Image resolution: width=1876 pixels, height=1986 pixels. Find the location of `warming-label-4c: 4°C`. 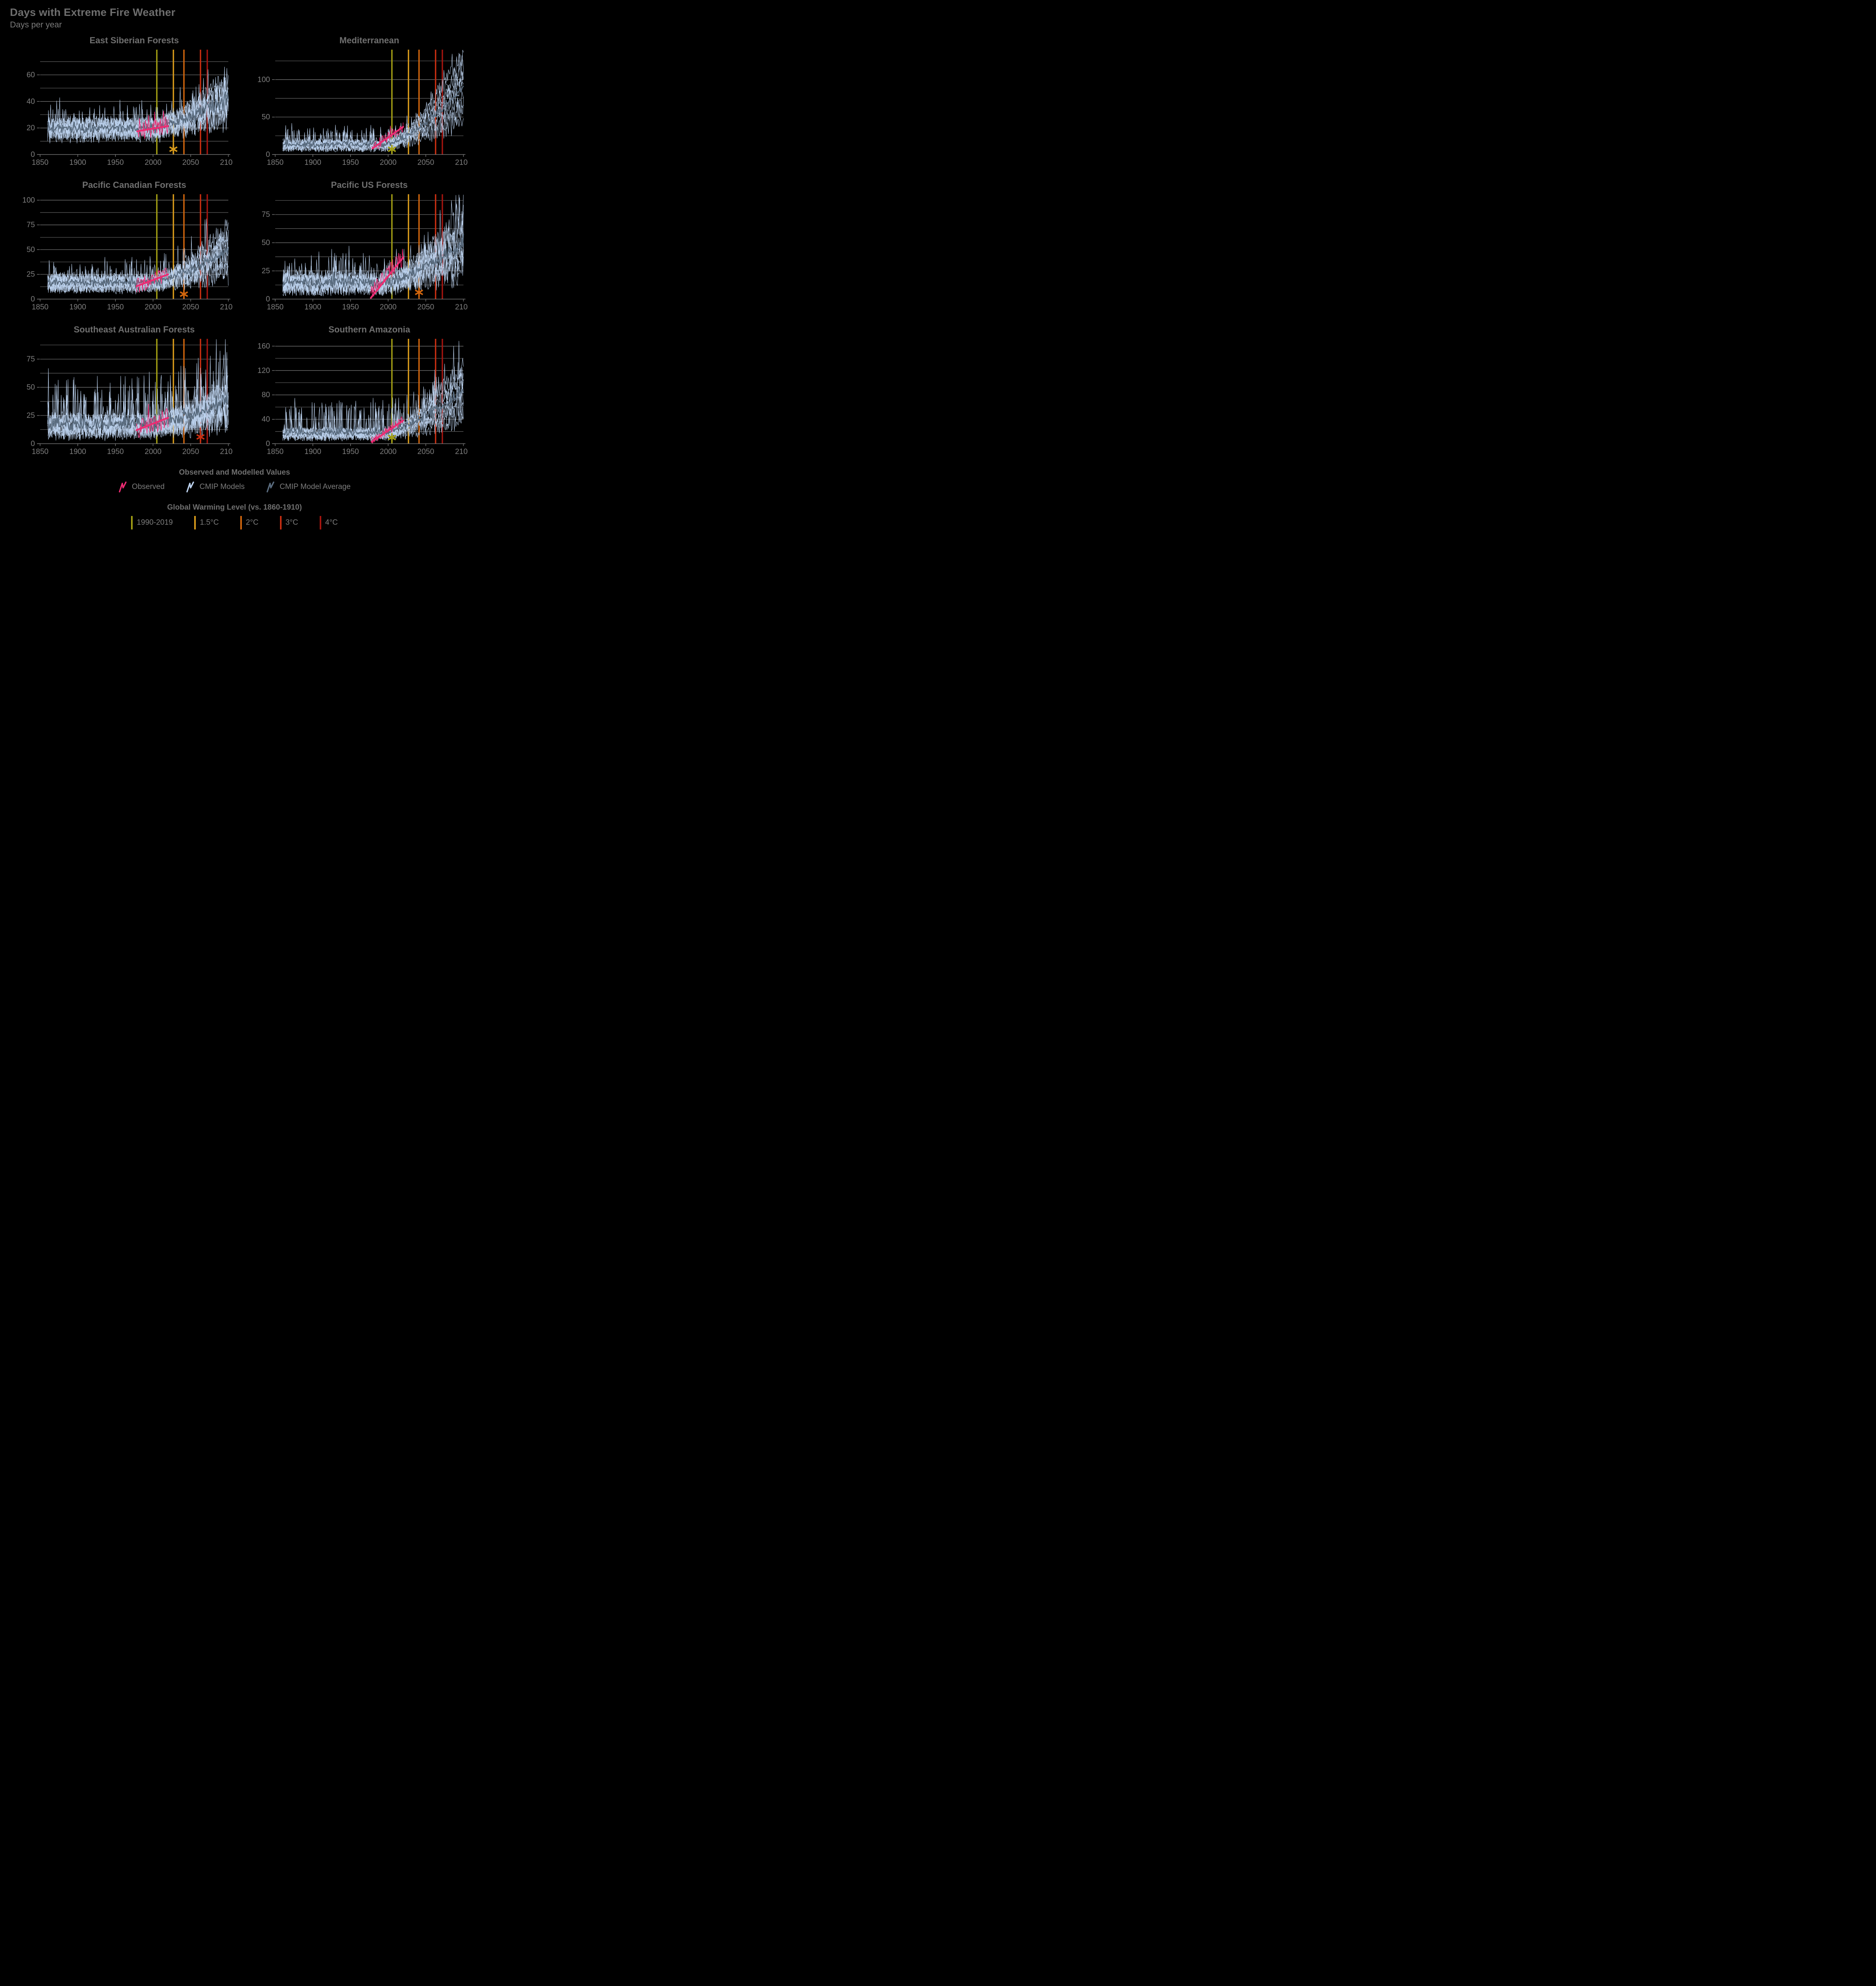

warming-label-4c: 4°C is located at coordinates (331, 522).